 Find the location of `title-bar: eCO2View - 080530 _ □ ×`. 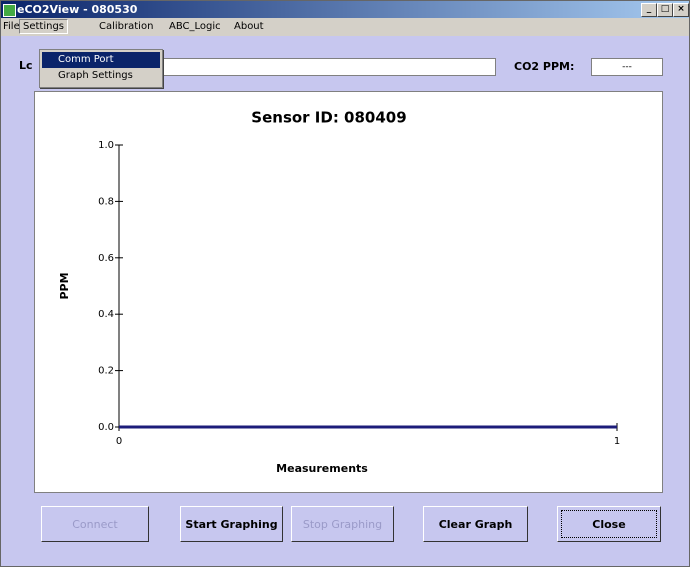

title-bar: eCO2View - 080530 _ □ × is located at coordinates (345, 9).